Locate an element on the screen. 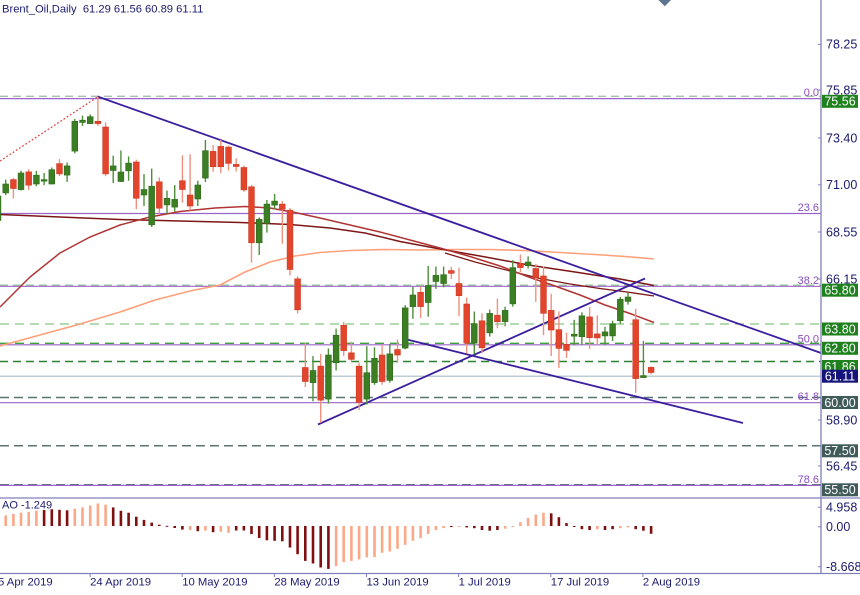  svg-text: 61.11 is located at coordinates (840, 377).